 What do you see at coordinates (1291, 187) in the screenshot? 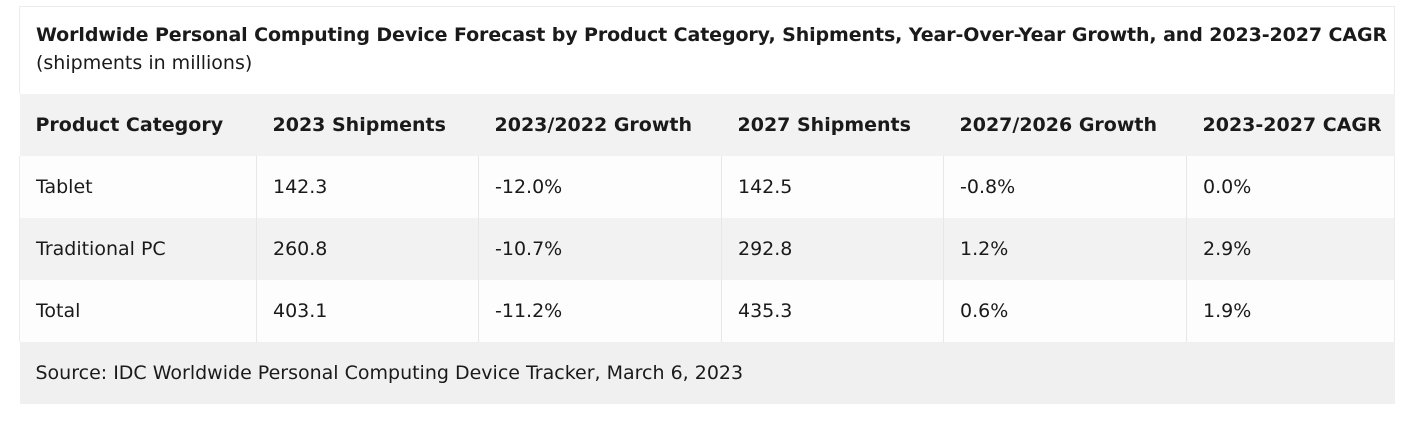
I see `cell-cagr: 0.0%` at bounding box center [1291, 187].